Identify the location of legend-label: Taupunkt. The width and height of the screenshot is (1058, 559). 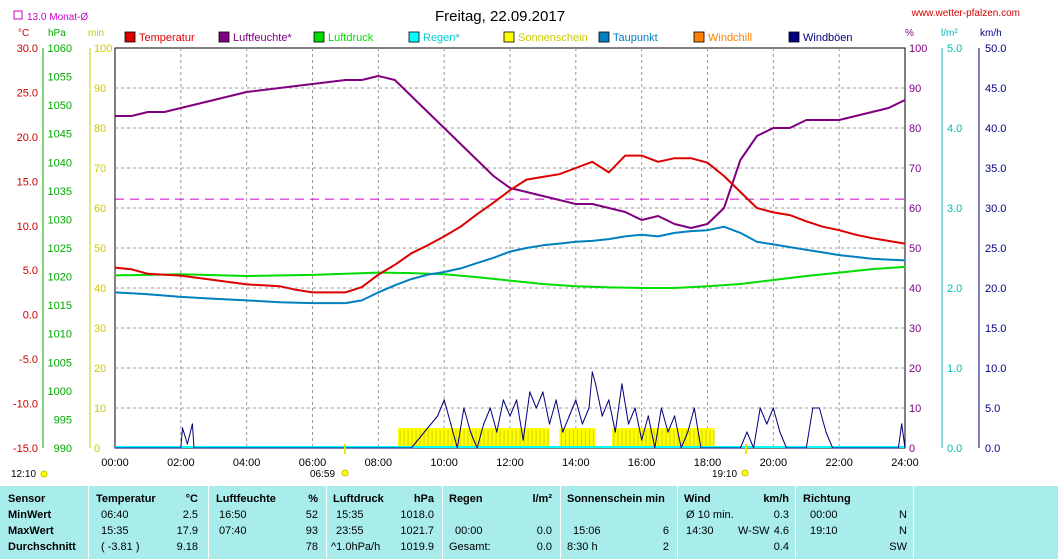
(635, 38).